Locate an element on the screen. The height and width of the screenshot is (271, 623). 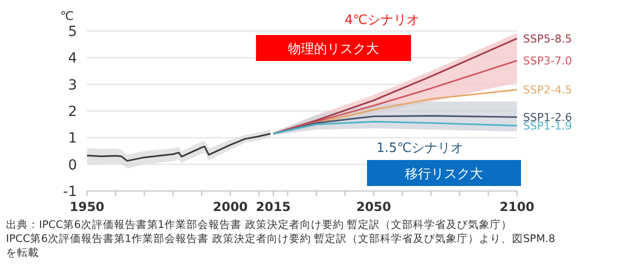
series-label: SSP3-7.0 is located at coordinates (547, 61).